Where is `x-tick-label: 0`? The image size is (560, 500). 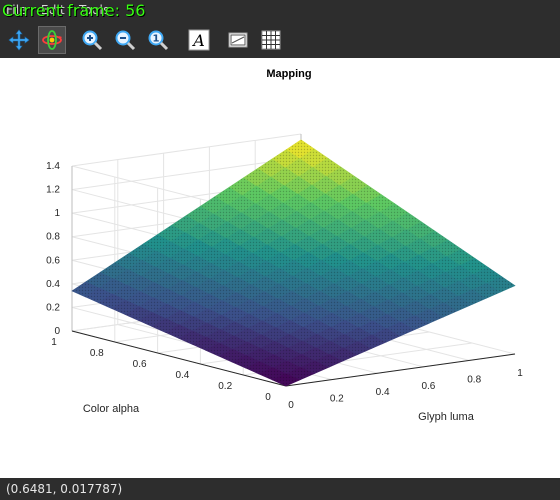 x-tick-label: 0 is located at coordinates (291, 405).